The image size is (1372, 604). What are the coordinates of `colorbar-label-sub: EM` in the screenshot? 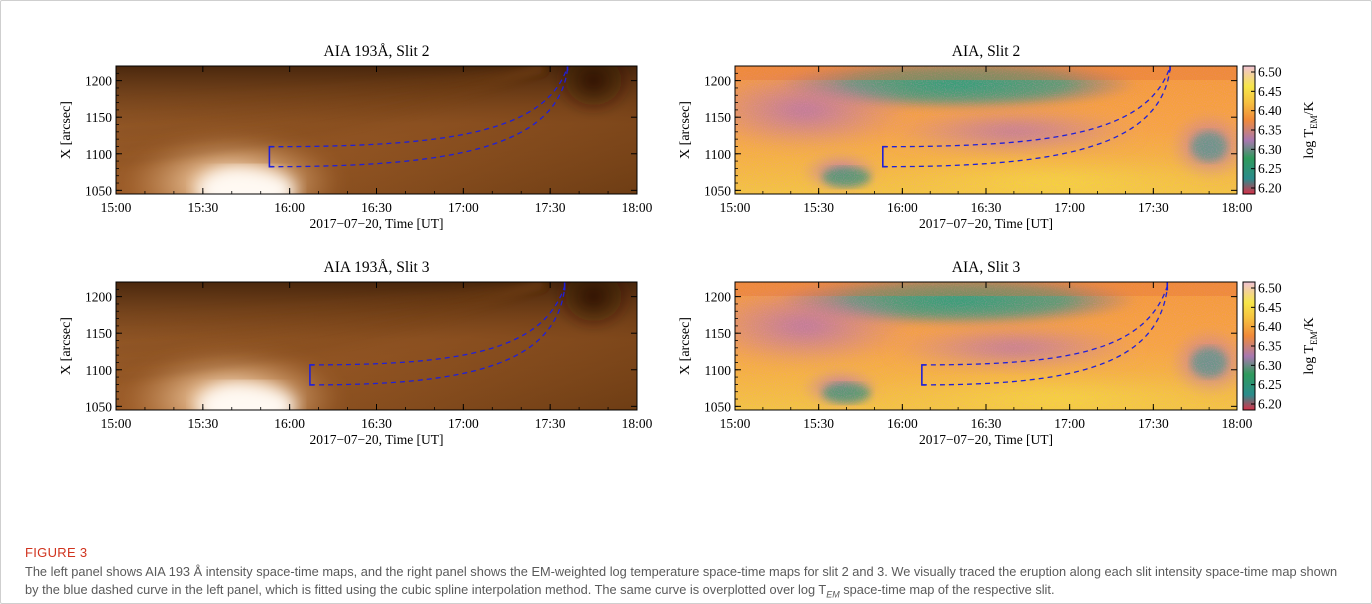 It's located at (1314, 122).